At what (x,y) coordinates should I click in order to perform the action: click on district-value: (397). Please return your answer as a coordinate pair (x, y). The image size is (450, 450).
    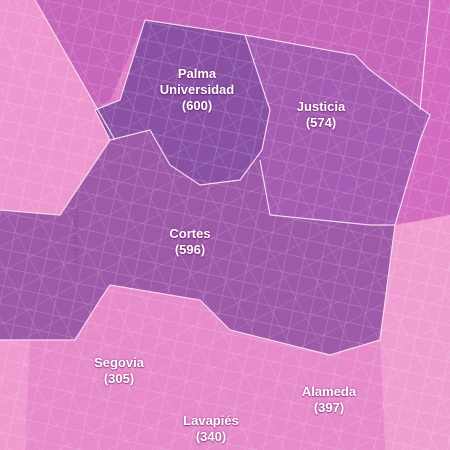
    Looking at the image, I should click on (329, 407).